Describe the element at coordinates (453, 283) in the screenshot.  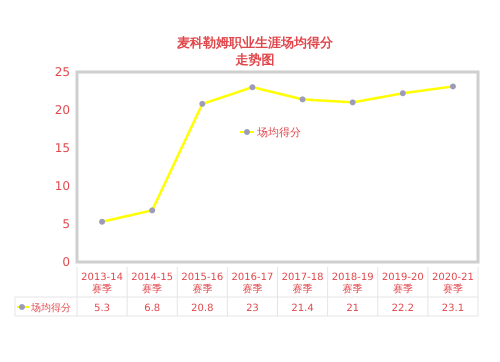
I see `x-tick-label: 2020-21 赛季` at that location.